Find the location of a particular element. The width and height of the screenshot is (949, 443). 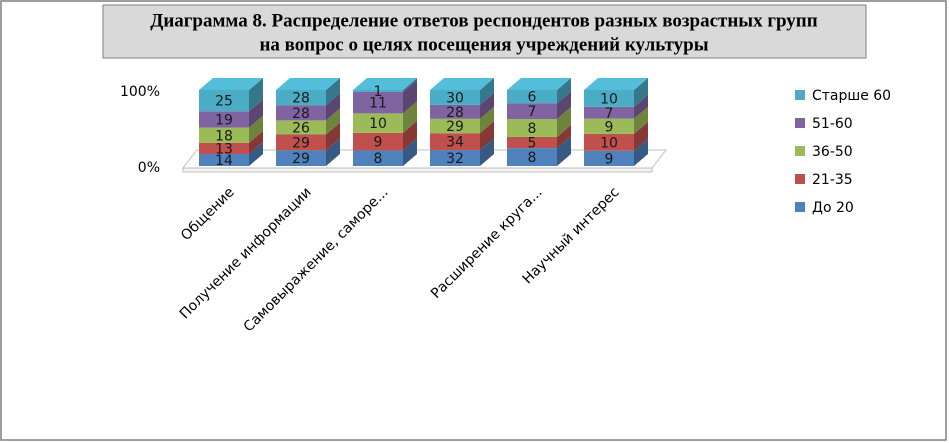

legend-label: Старше 60 is located at coordinates (851, 96).